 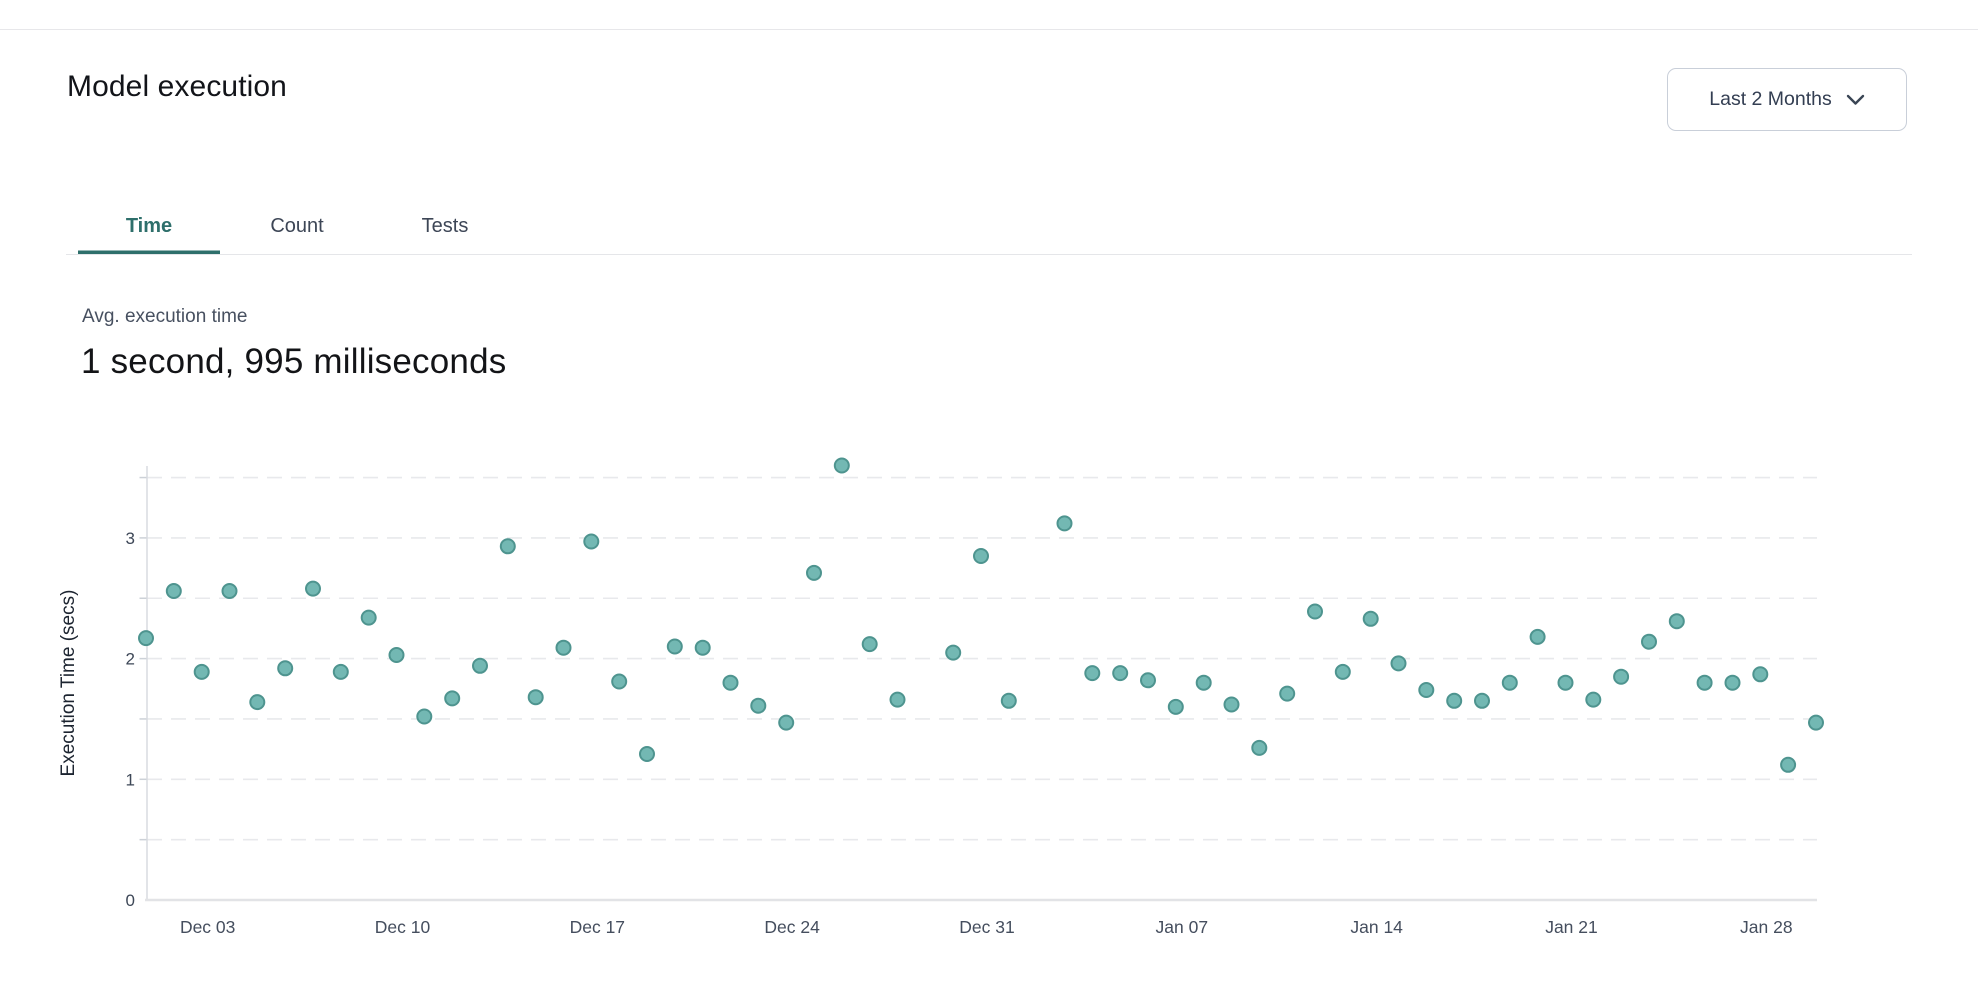 I want to click on data-point: Dec 28: 1.66 secs, so click(x=897, y=699).